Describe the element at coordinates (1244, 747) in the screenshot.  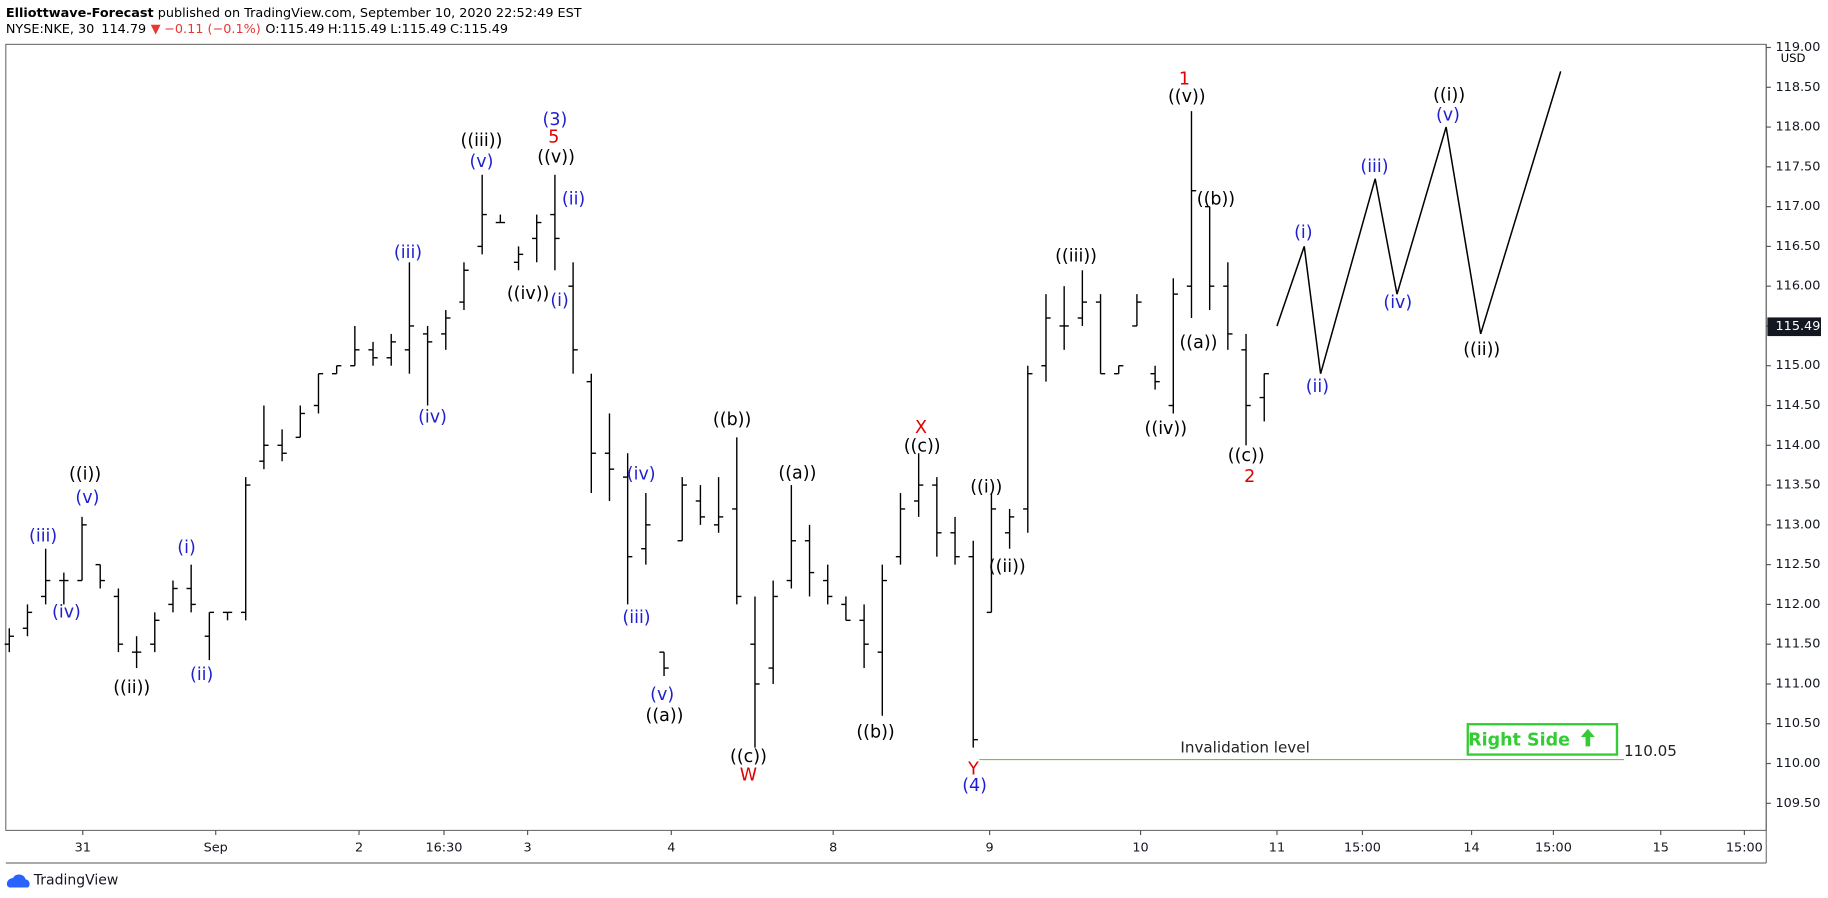
I see `invalidation-label: Invalidation level` at that location.